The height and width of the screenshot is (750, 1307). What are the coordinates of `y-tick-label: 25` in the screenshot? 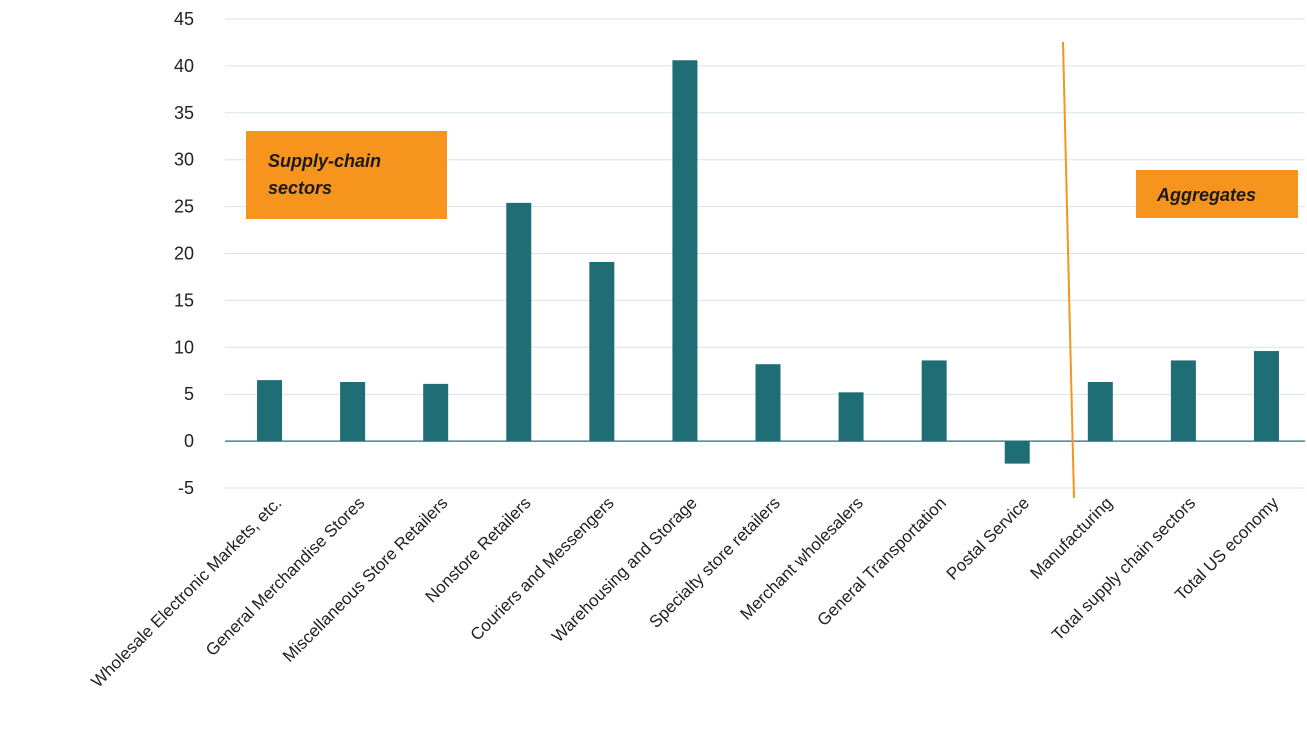 It's located at (184, 207).